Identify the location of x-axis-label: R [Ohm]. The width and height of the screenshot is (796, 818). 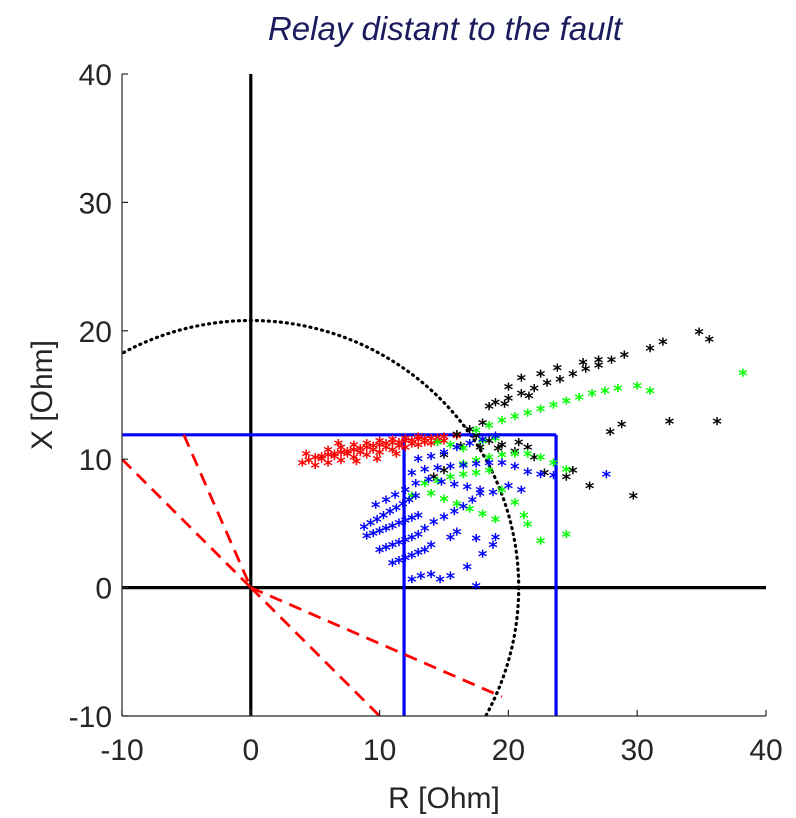
(444, 798).